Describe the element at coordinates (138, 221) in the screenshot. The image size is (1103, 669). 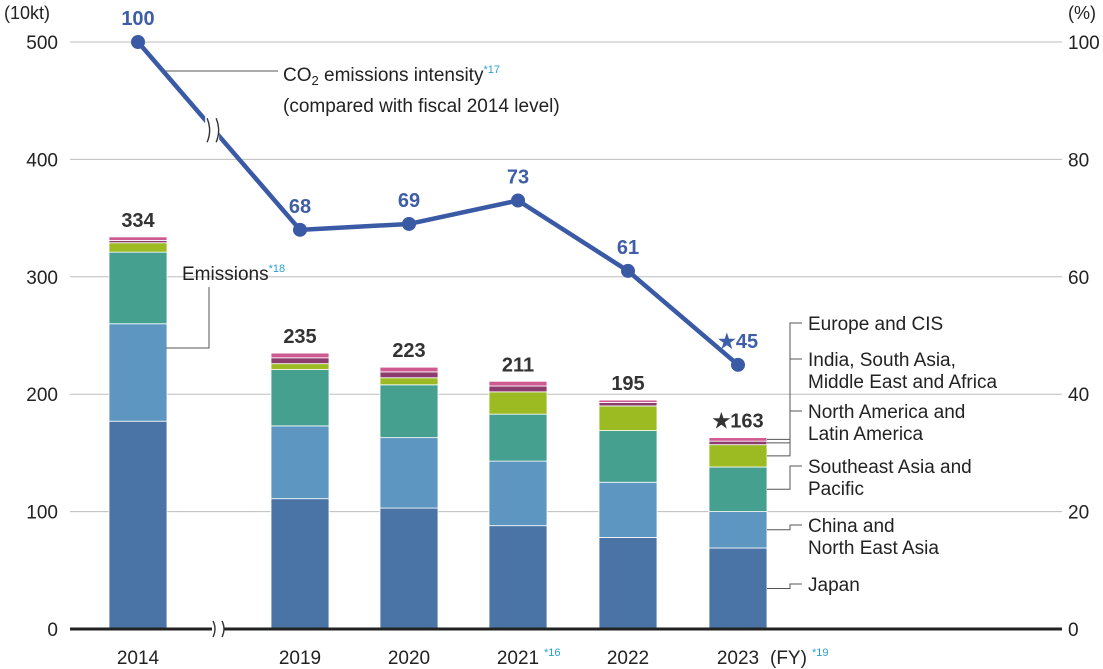
I see `bar-total-label: 334` at that location.